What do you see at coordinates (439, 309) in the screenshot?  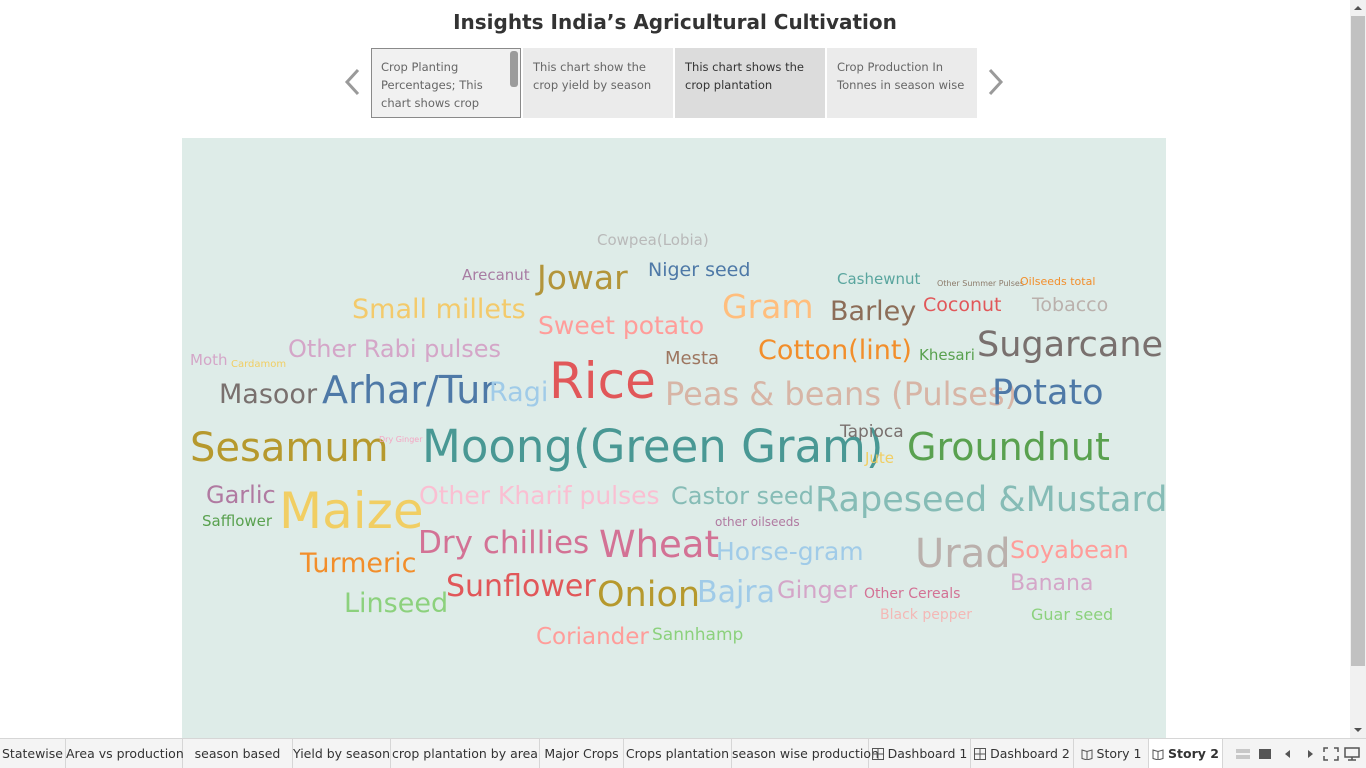 I see `word-cloud-term: Small millets` at bounding box center [439, 309].